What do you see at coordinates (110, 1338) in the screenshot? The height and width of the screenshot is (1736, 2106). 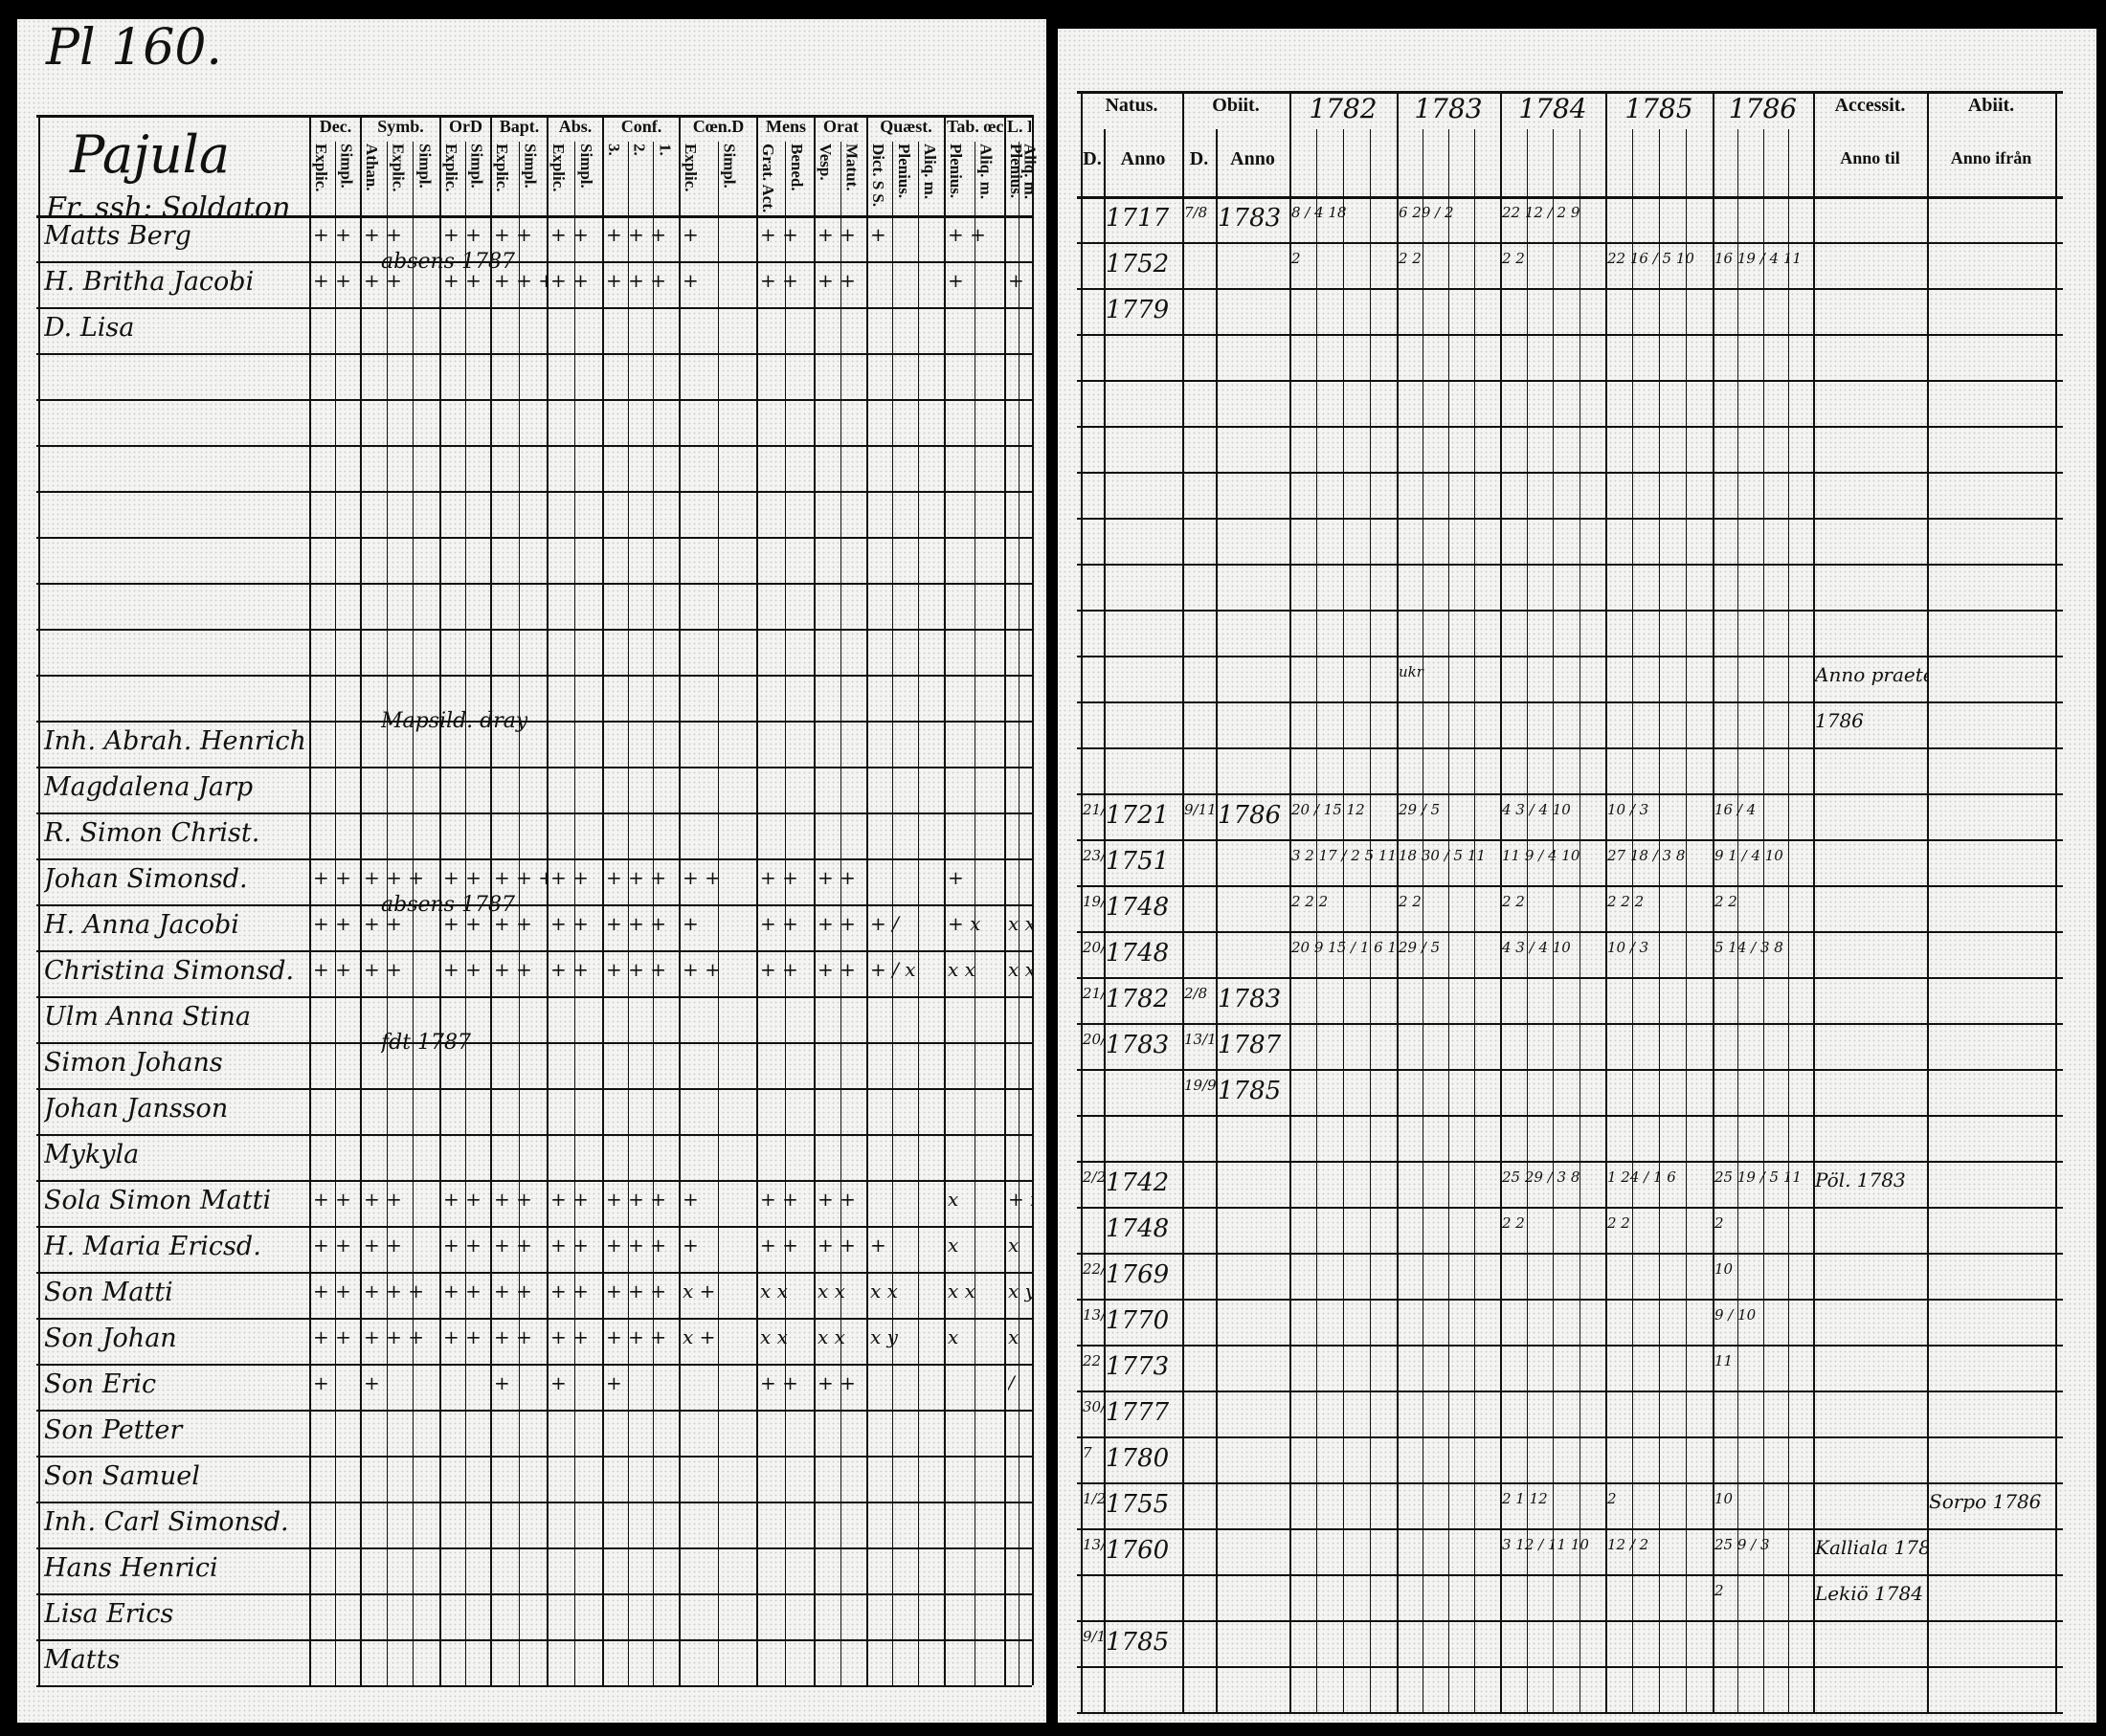 I see `person-name: Son Johan` at bounding box center [110, 1338].